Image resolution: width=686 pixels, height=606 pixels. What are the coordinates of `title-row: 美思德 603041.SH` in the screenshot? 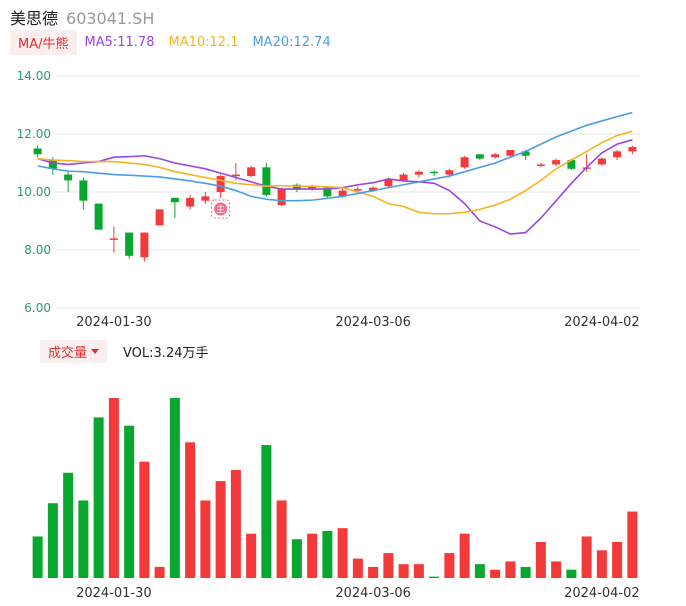 It's located at (82, 16).